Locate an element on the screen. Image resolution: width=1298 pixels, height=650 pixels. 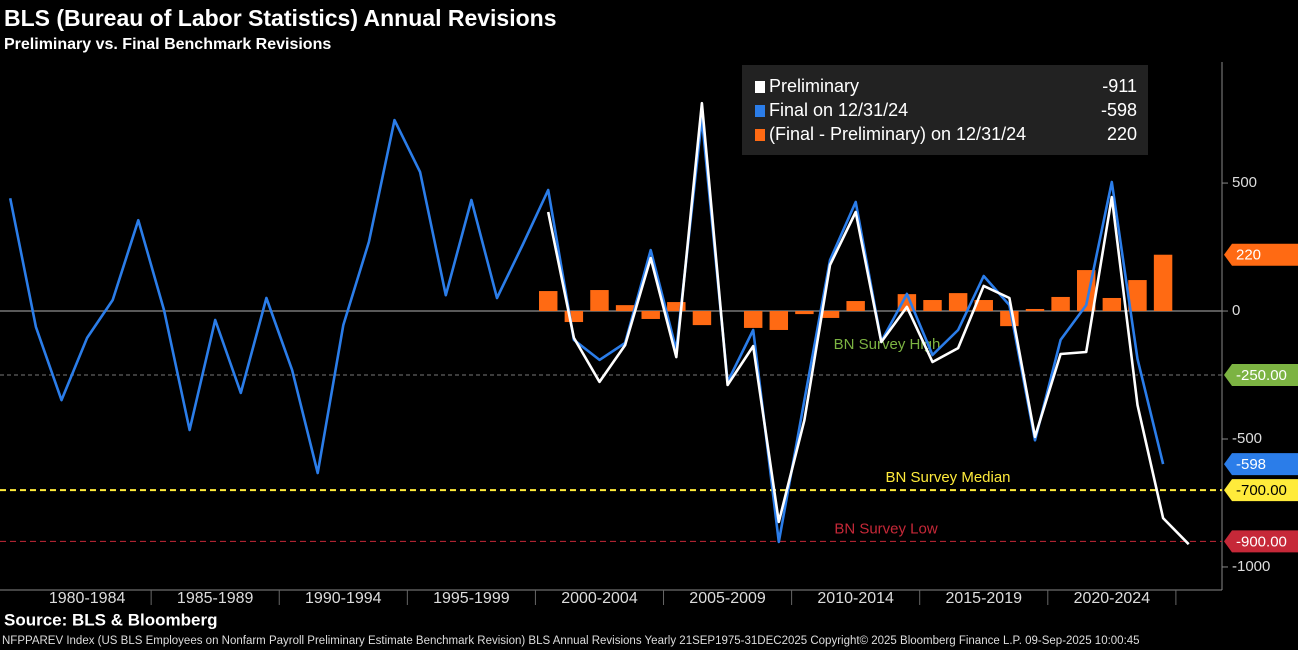
reference-tag: -700.00 is located at coordinates (1261, 490).